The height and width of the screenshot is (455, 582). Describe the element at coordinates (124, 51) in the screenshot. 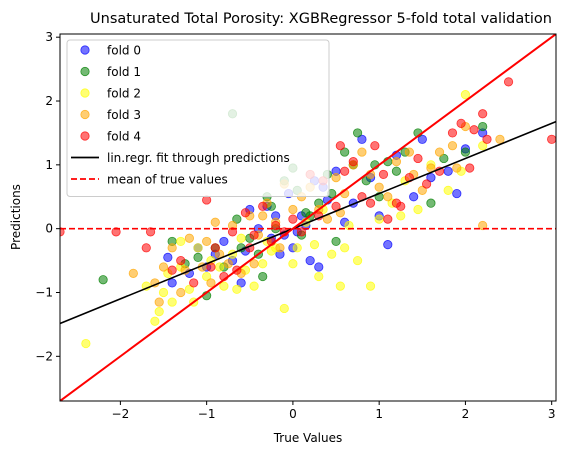

I see `legend-label: fold 0` at that location.